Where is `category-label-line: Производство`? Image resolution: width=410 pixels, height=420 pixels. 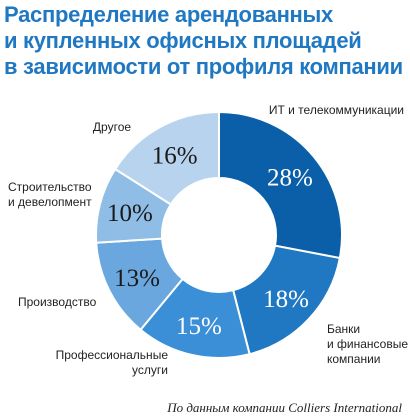 category-label-line: Производство is located at coordinates (57, 302).